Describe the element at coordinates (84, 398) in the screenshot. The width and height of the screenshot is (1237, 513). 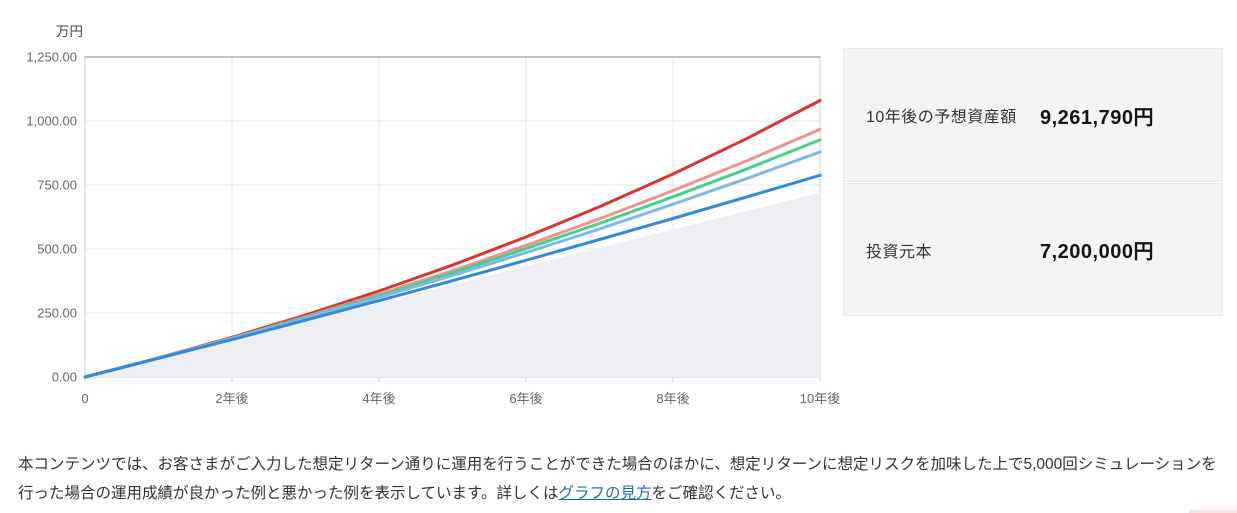
I see `svg-text: 0` at that location.